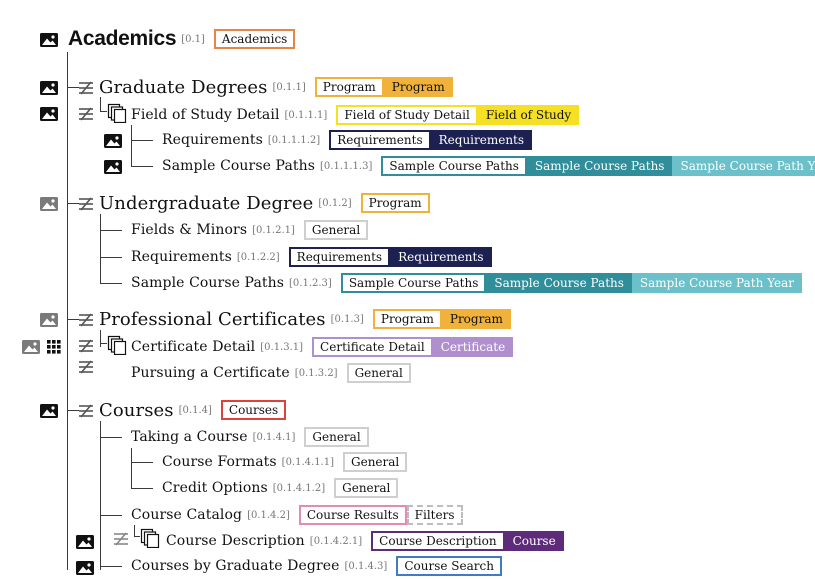  What do you see at coordinates (434, 515) in the screenshot?
I see `template-tag: Filters` at bounding box center [434, 515].